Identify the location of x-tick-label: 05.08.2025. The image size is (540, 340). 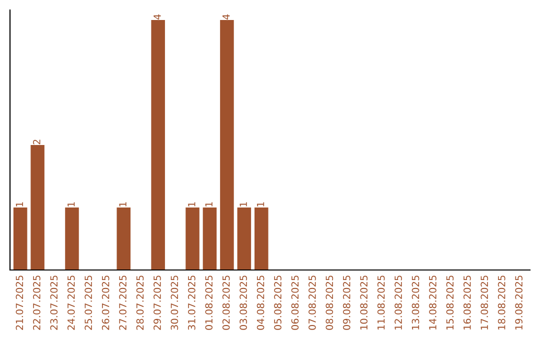
(278, 303).